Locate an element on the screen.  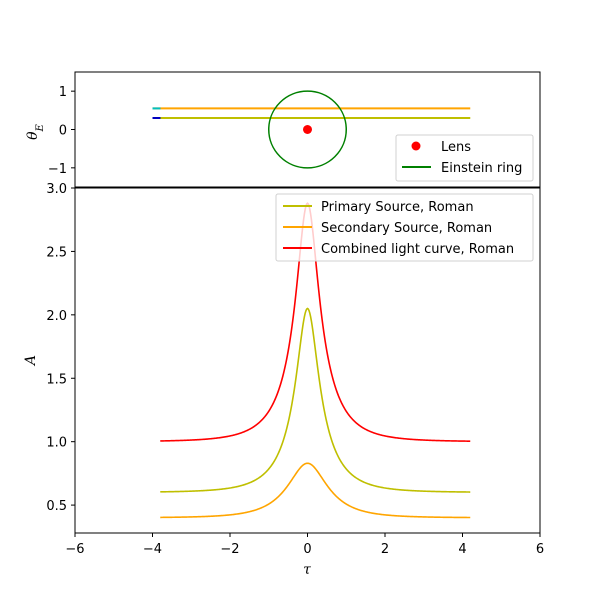
bottom-y-tick-label: 3.0 is located at coordinates (56, 189).